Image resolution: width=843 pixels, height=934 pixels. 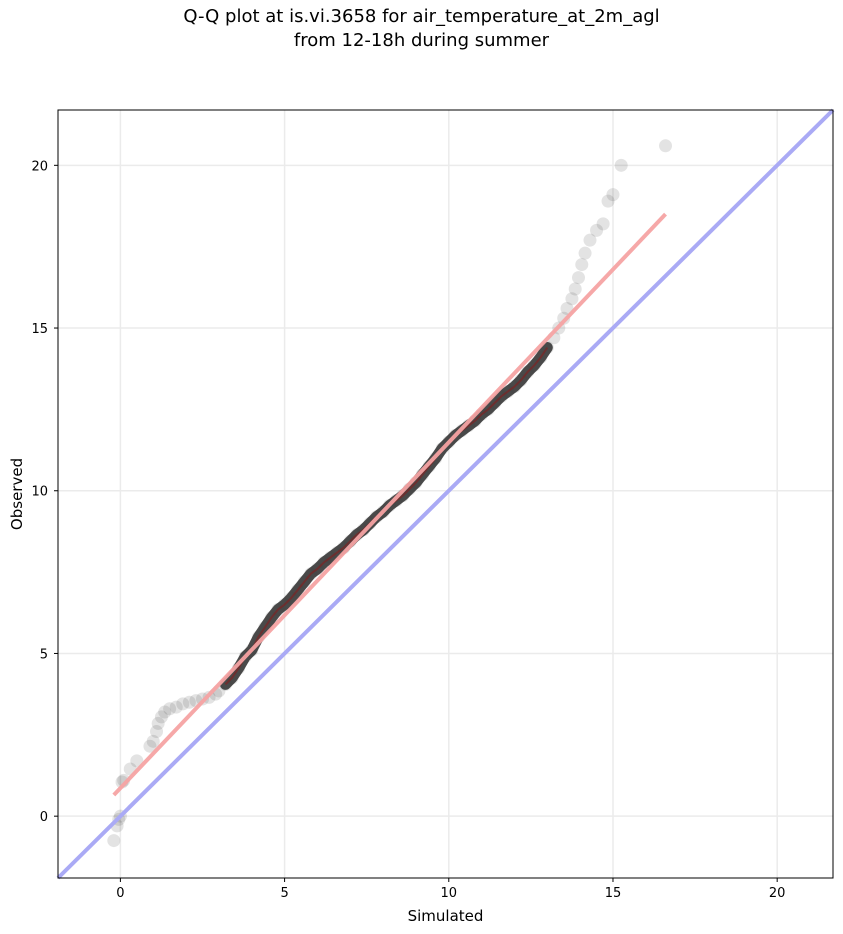 What do you see at coordinates (284, 893) in the screenshot?
I see `x-tick-label: 5` at bounding box center [284, 893].